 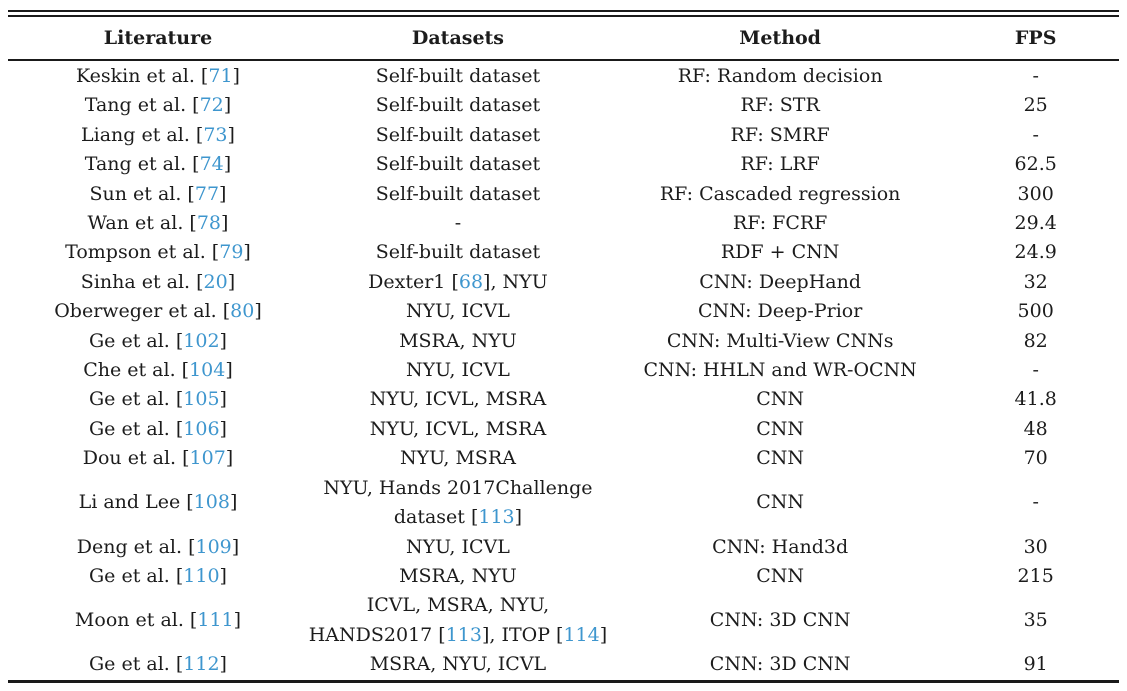 I want to click on method-cell: CNN: Multi-View CNNs, so click(x=780, y=340).